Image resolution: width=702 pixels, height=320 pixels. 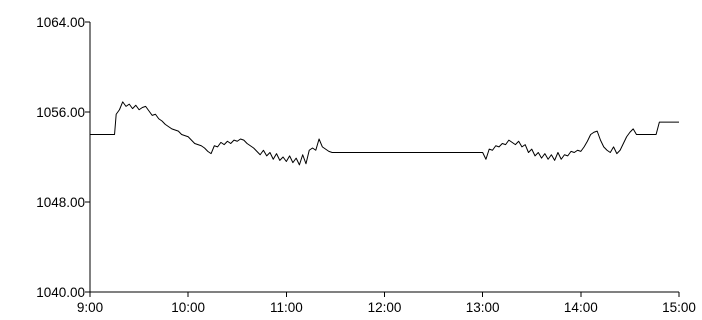 What do you see at coordinates (286, 307) in the screenshot?
I see `x-tick-label: 11:00` at bounding box center [286, 307].